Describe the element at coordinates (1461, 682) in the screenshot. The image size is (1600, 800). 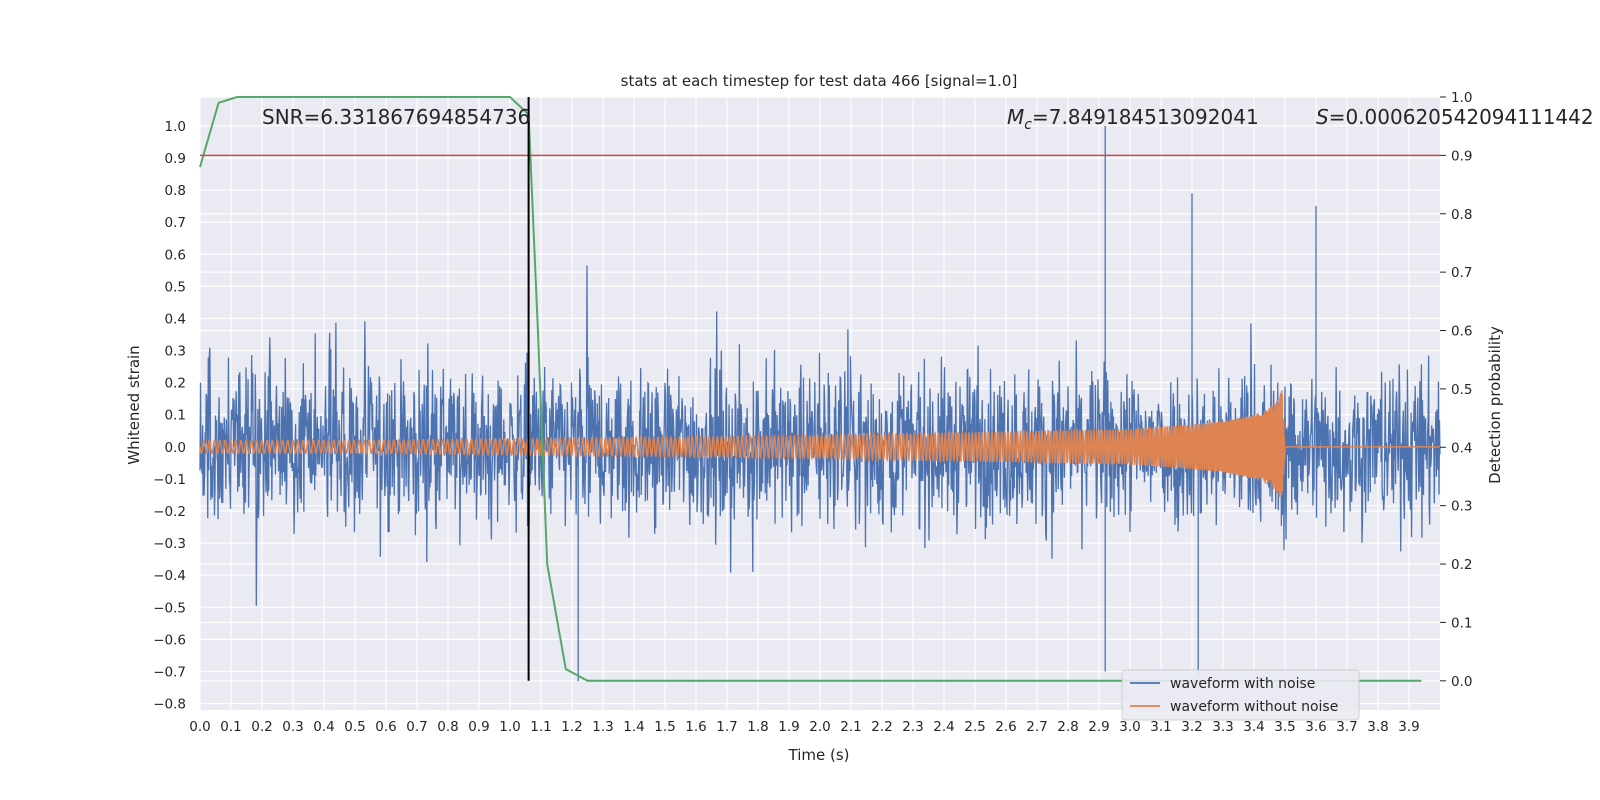
I see `y-tick-label-right: 0.0` at that location.